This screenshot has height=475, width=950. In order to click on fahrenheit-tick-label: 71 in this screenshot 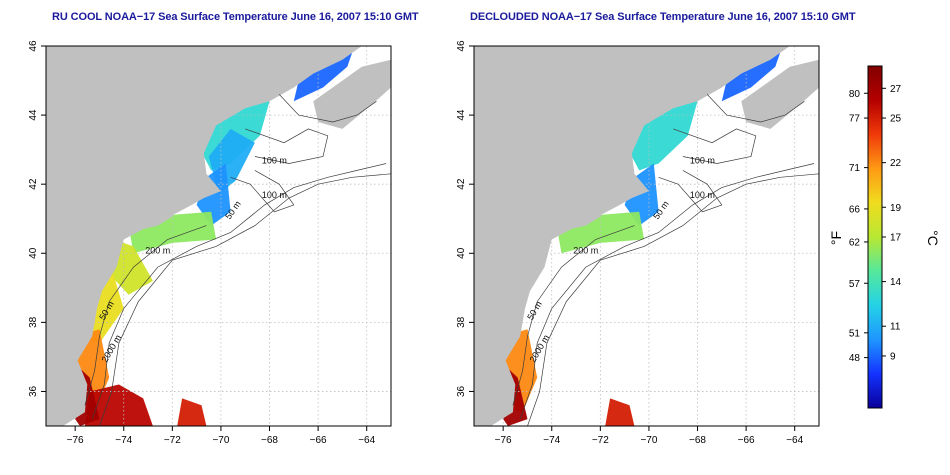, I will do `click(855, 168)`.